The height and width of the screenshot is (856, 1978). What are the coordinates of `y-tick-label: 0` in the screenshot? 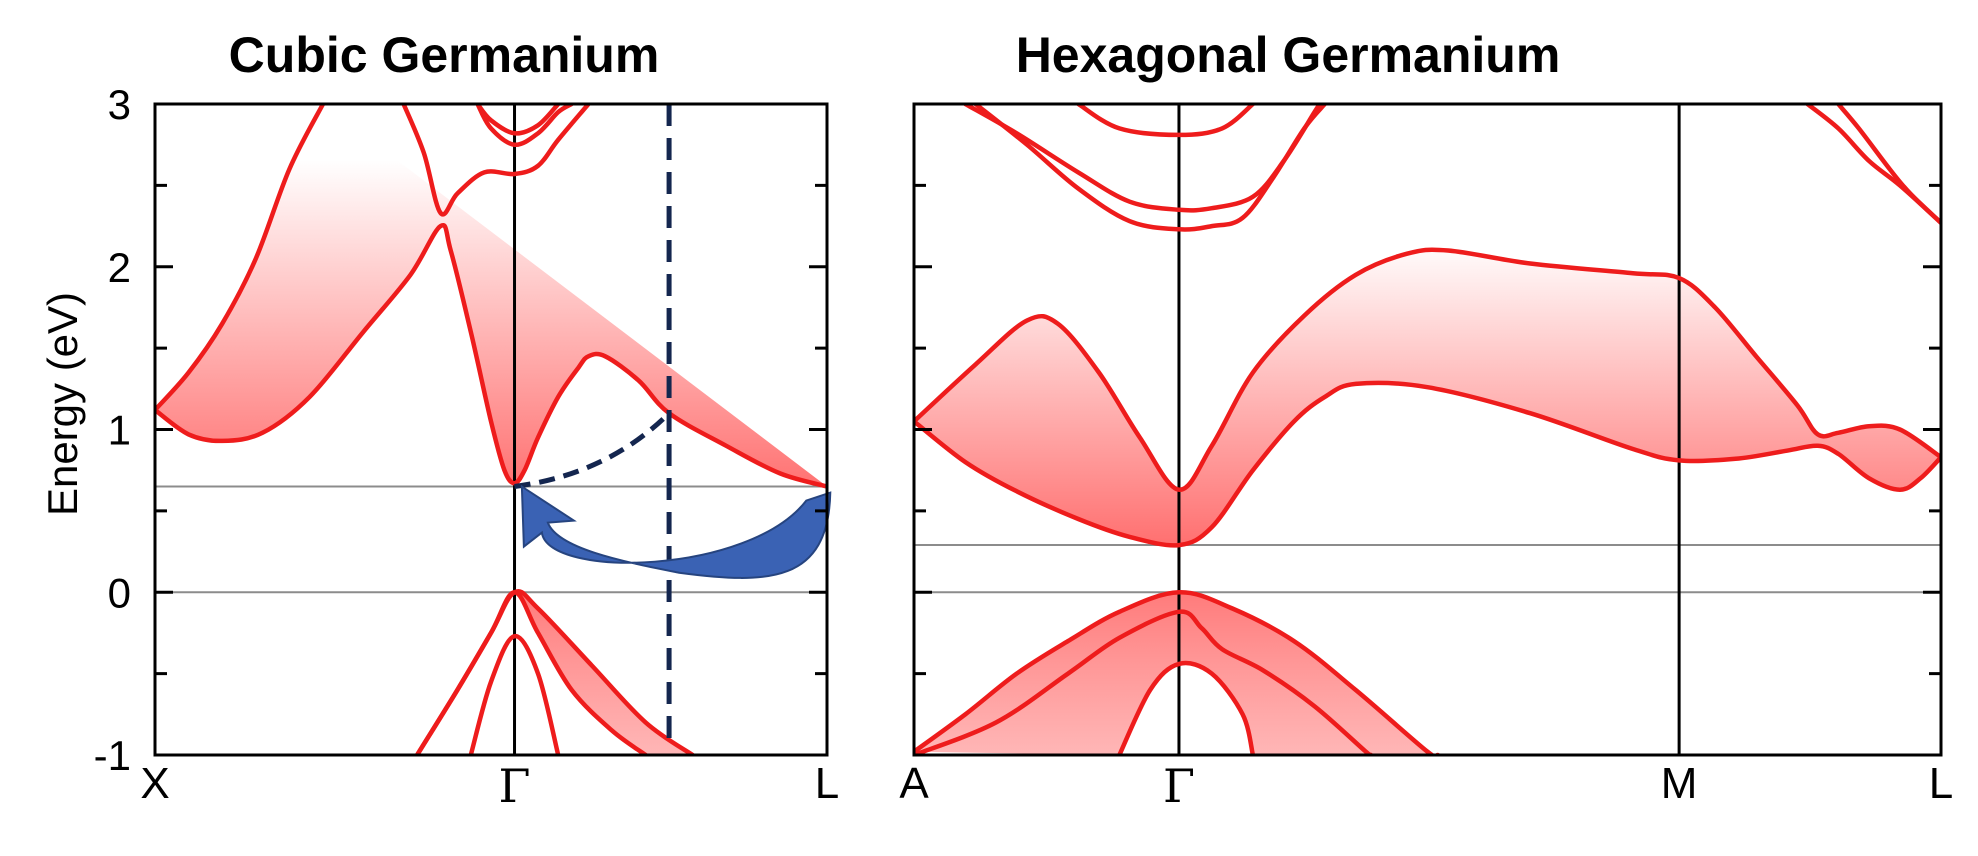 It's located at (119, 592).